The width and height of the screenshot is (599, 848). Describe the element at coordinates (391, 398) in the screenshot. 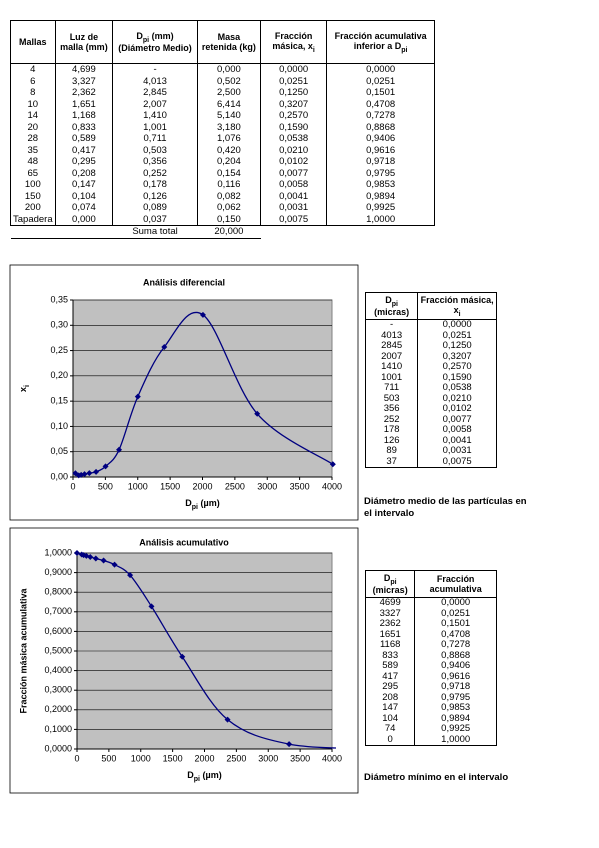

I see `cell: 503` at that location.